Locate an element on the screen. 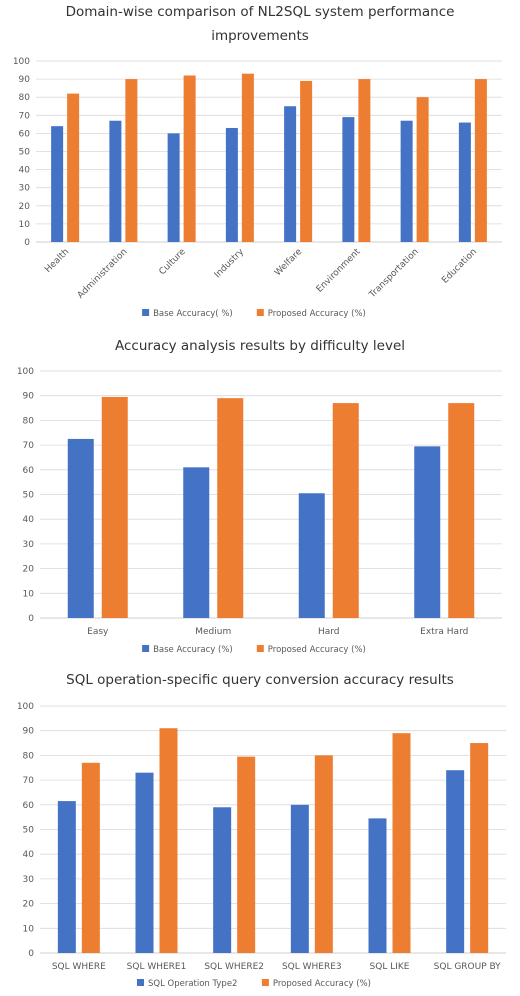 The width and height of the screenshot is (520, 996). x-tick-label-sql-where3: SQL WHERE3 is located at coordinates (312, 967).